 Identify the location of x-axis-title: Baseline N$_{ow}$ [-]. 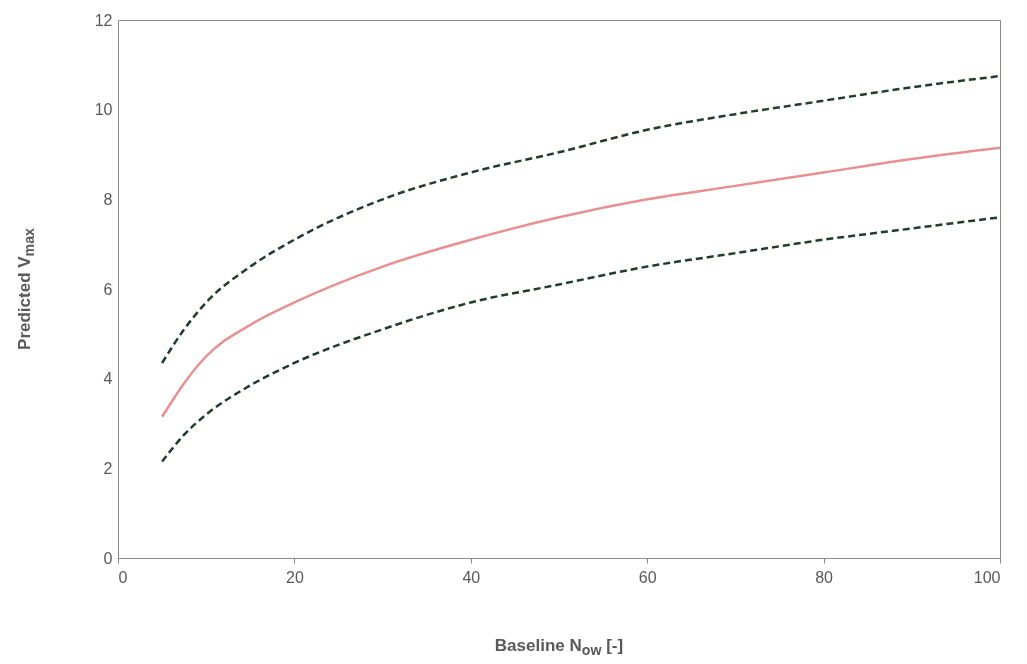
(559, 647).